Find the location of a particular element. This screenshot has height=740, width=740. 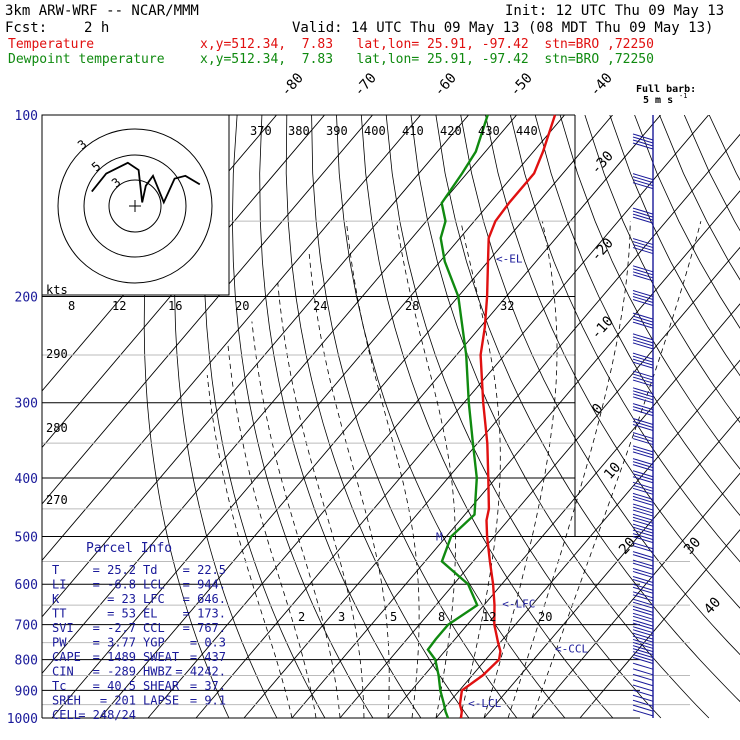

mixing-ratio-label: 12 is located at coordinates (119, 306).